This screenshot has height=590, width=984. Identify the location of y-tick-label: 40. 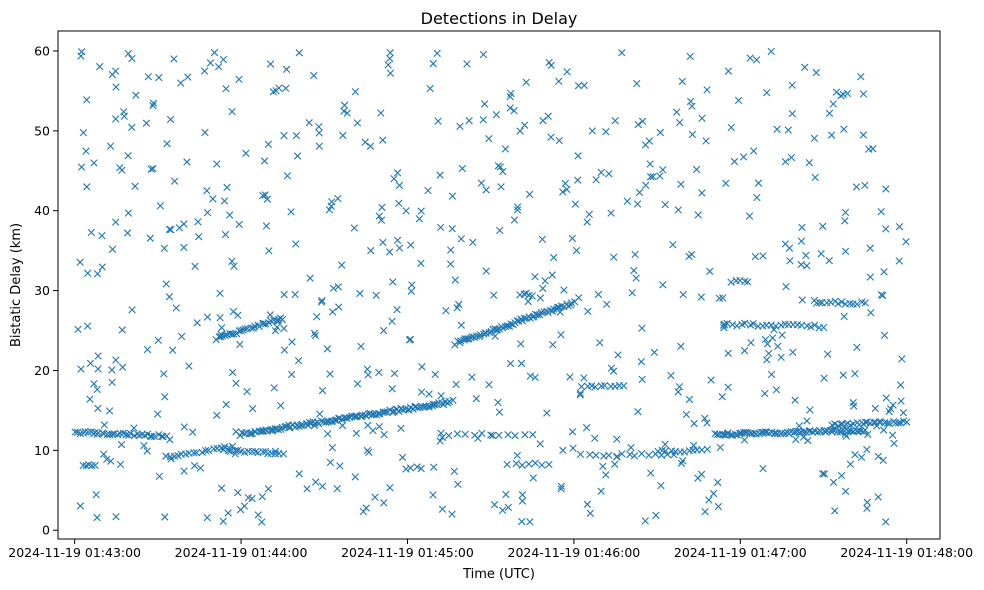
(42, 210).